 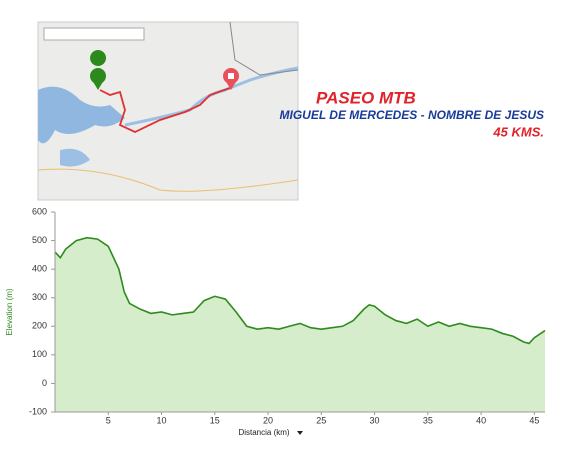 I want to click on x-tick-label: 15, so click(x=215, y=420).